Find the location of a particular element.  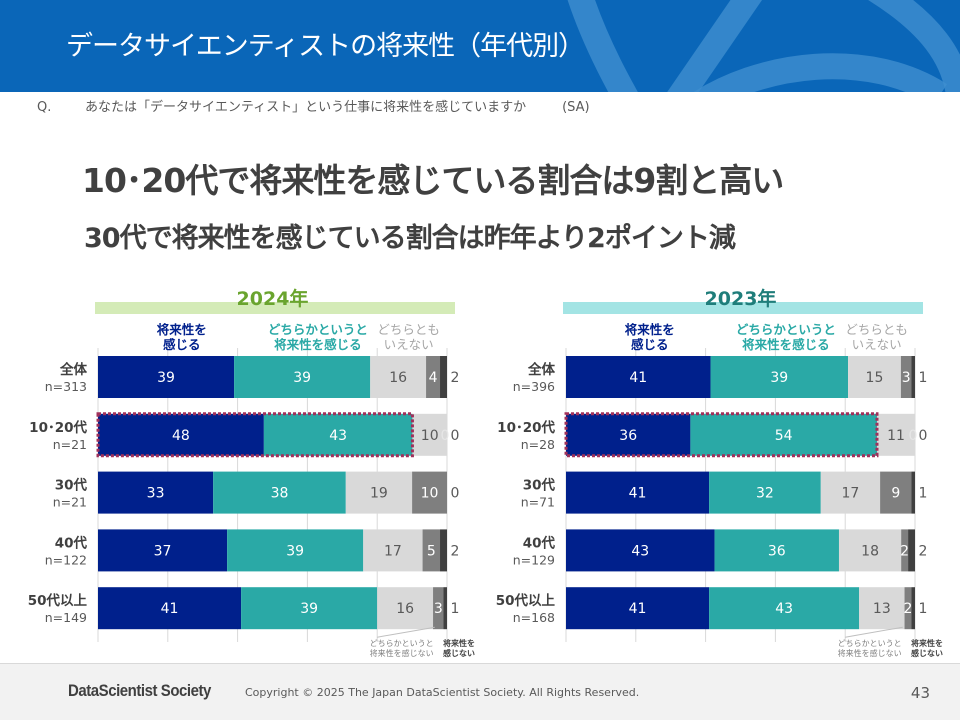

category-n: n=168 is located at coordinates (534, 617).